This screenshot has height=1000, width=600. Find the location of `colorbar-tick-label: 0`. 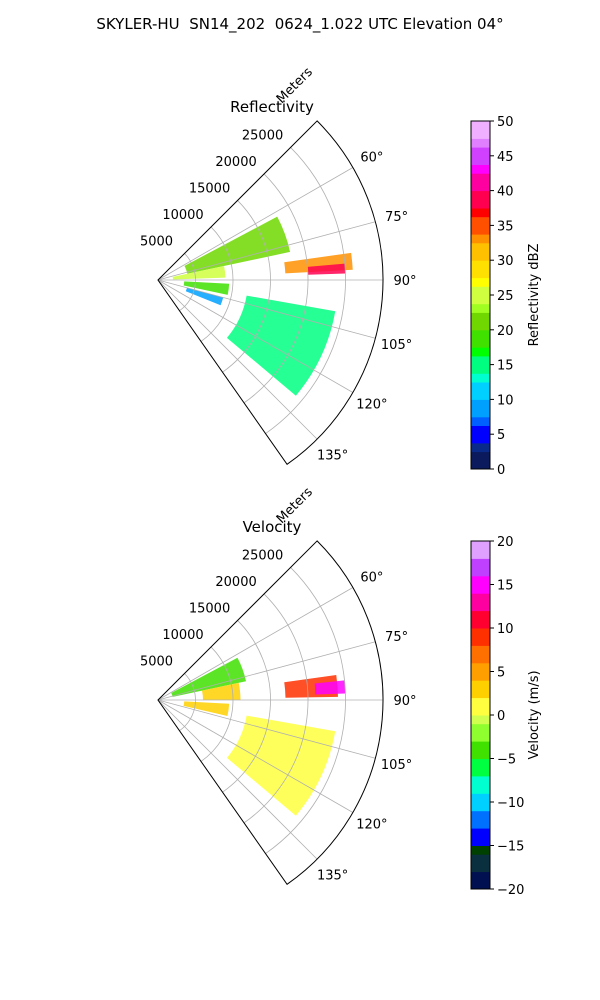

colorbar-tick-label: 0 is located at coordinates (501, 716).